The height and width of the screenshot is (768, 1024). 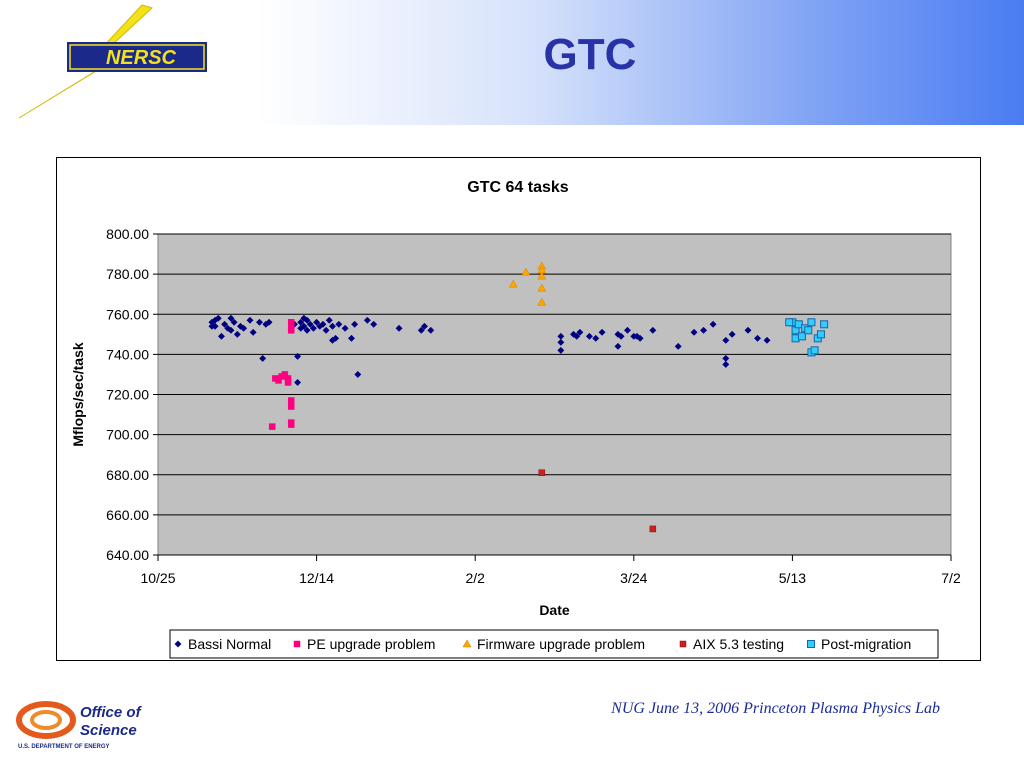 What do you see at coordinates (127, 475) in the screenshot?
I see `y-tick-label: 680.00` at bounding box center [127, 475].